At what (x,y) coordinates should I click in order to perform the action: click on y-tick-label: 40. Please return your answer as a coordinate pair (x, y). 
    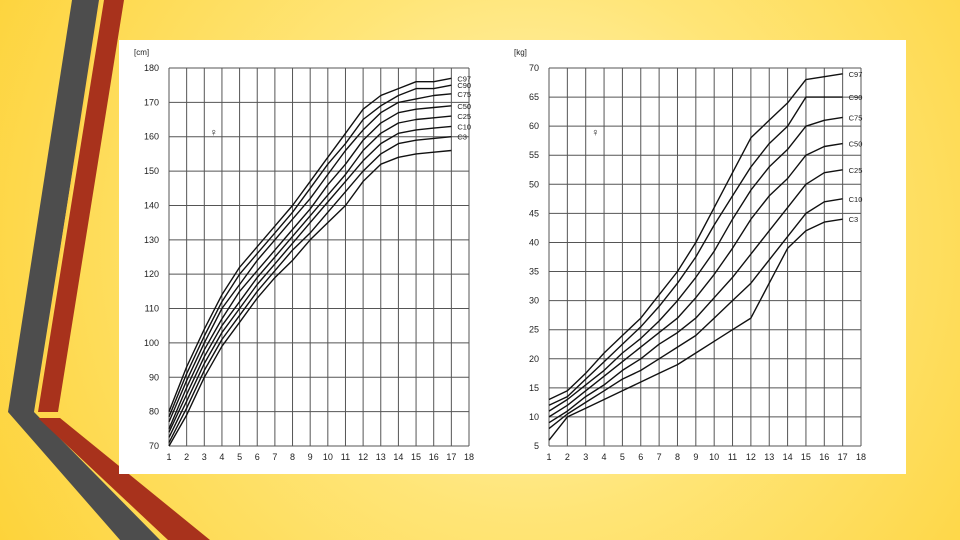
    Looking at the image, I should click on (534, 242).